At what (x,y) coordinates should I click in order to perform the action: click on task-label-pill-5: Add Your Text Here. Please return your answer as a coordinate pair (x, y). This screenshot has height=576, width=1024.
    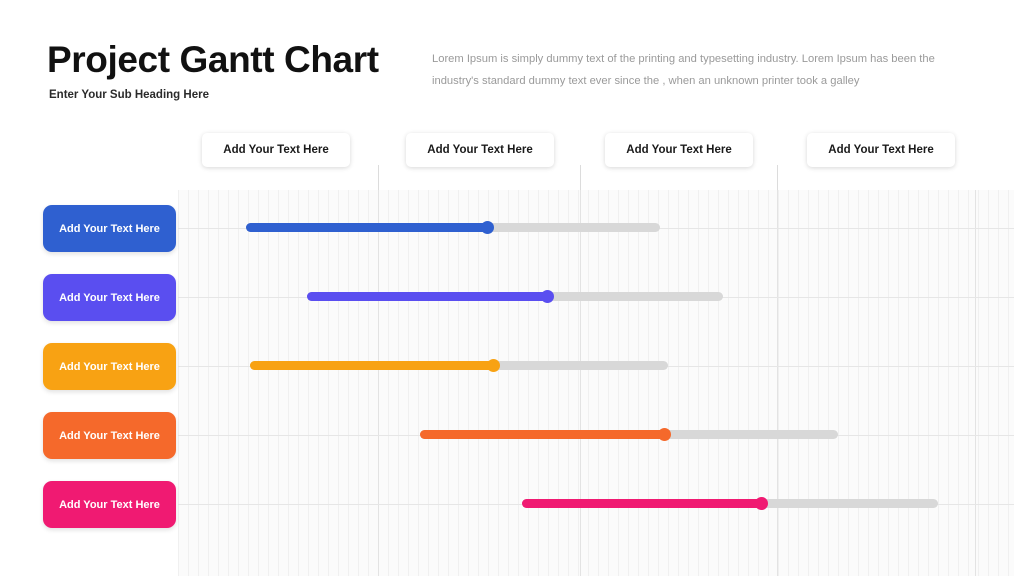
    Looking at the image, I should click on (109, 504).